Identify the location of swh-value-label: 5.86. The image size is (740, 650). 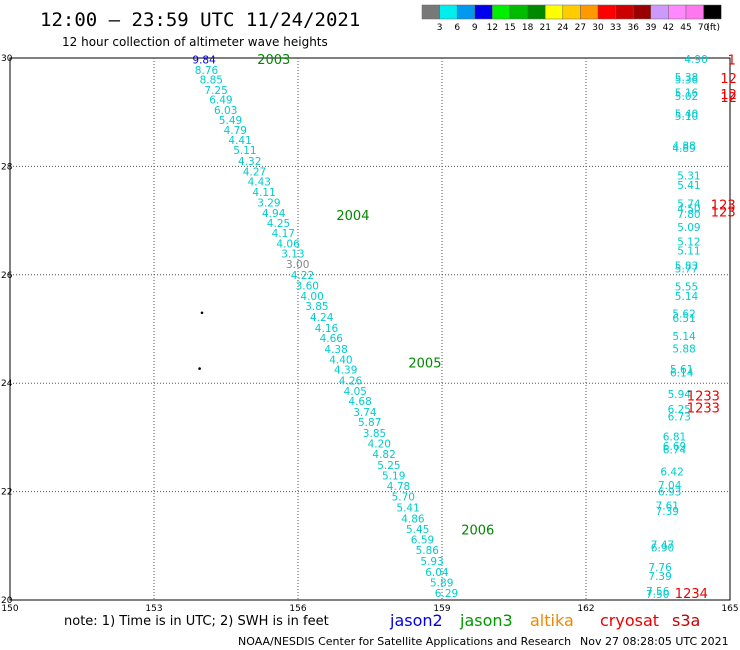
(428, 551).